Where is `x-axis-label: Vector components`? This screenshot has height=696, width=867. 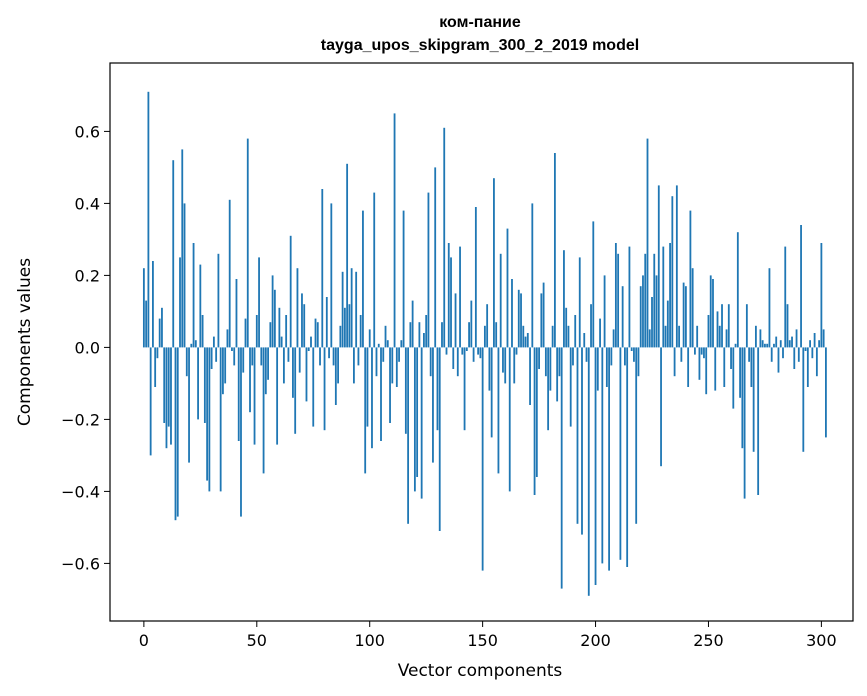
x-axis-label: Vector components is located at coordinates (480, 671).